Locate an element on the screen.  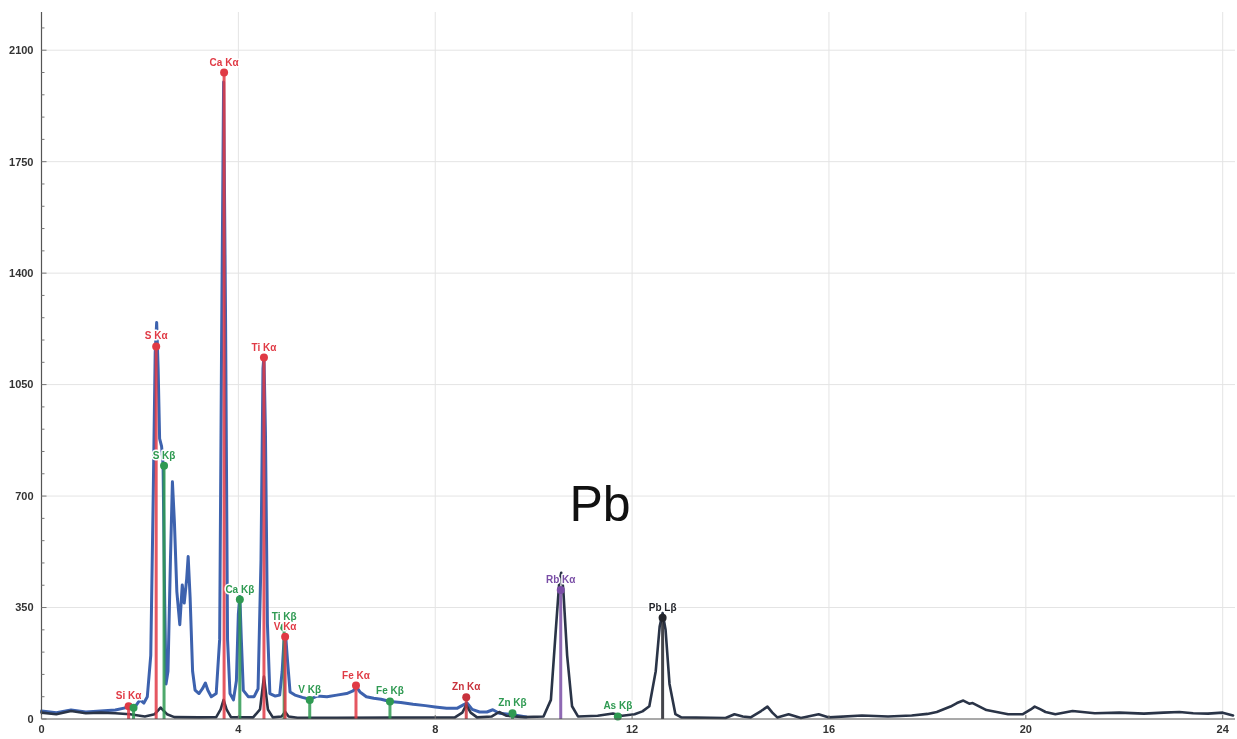
x-tick-label: 12 is located at coordinates (632, 729).